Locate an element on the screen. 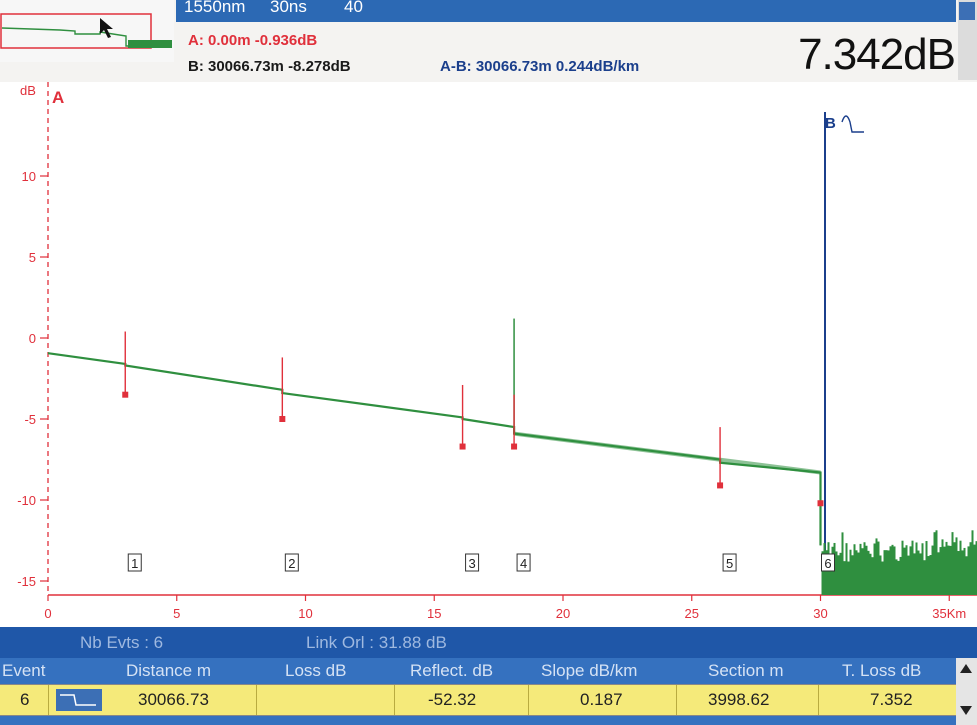 This screenshot has width=977, height=725. col-slope: Slope dB/km is located at coordinates (589, 670).